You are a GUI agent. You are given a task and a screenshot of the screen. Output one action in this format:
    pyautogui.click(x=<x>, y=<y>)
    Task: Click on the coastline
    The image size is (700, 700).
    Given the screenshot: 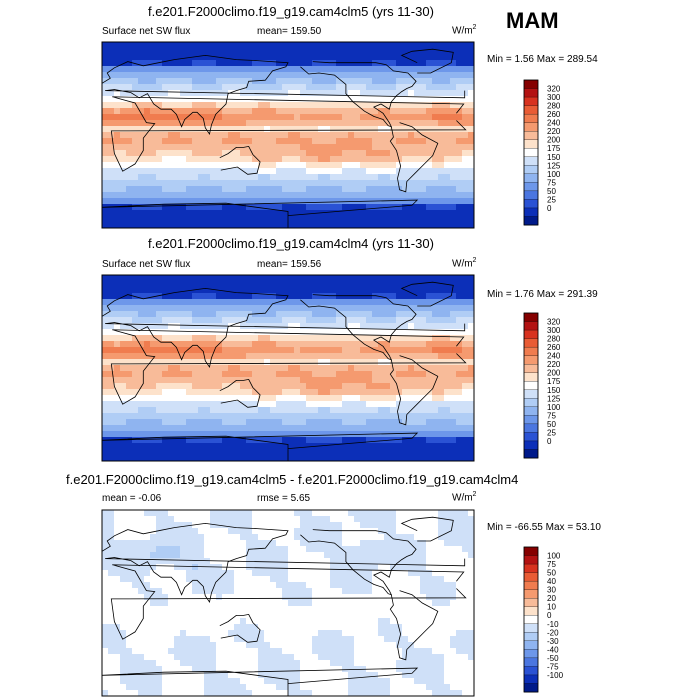 What is the action you would take?
    pyautogui.click(x=240, y=393)
    